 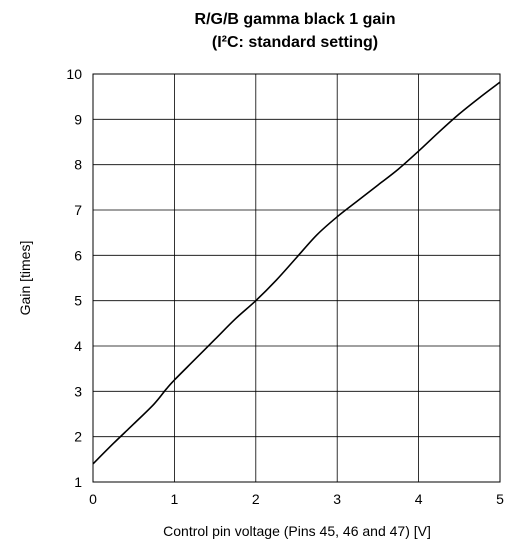 I want to click on chart-title-line-1: R/G/B gamma black 1 gain, so click(x=295, y=19).